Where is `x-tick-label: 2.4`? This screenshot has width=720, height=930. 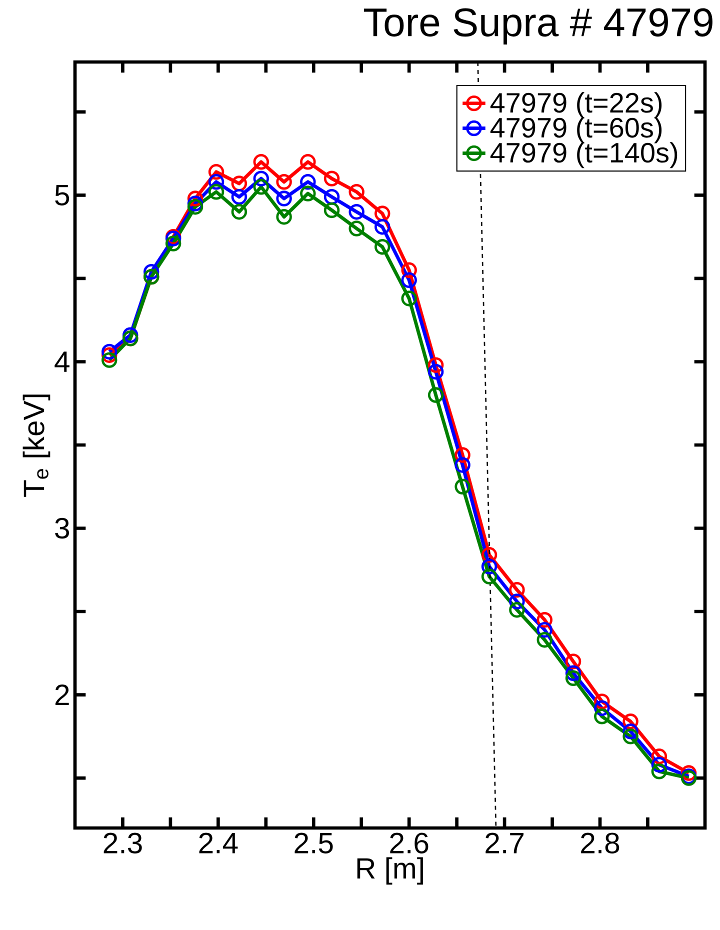 x-tick-label: 2.4 is located at coordinates (218, 843).